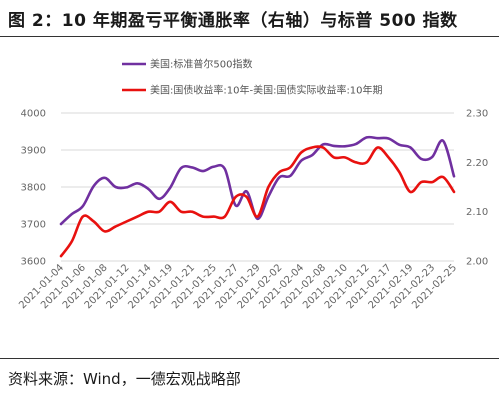 This screenshot has width=499, height=401. What do you see at coordinates (201, 64) in the screenshot?
I see `legend-label: 美国:标准普尔500指数` at bounding box center [201, 64].